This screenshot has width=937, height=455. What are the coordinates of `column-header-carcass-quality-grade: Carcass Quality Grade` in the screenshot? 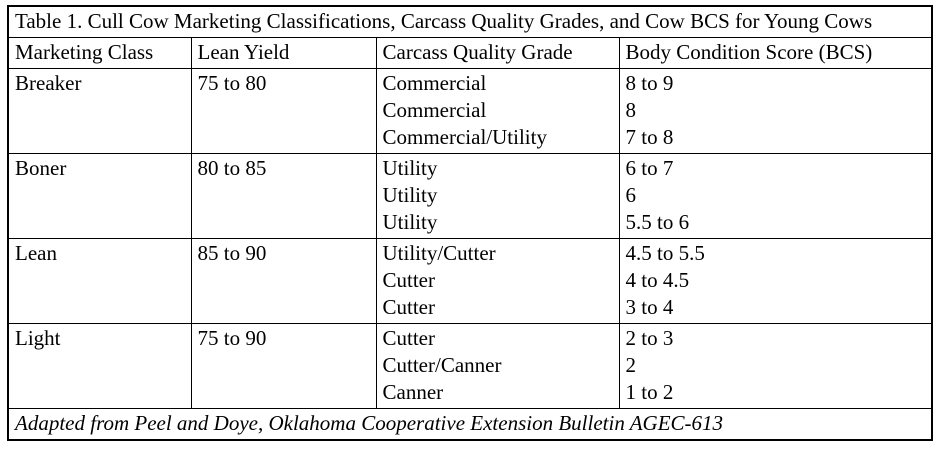 It's located at (497, 53).